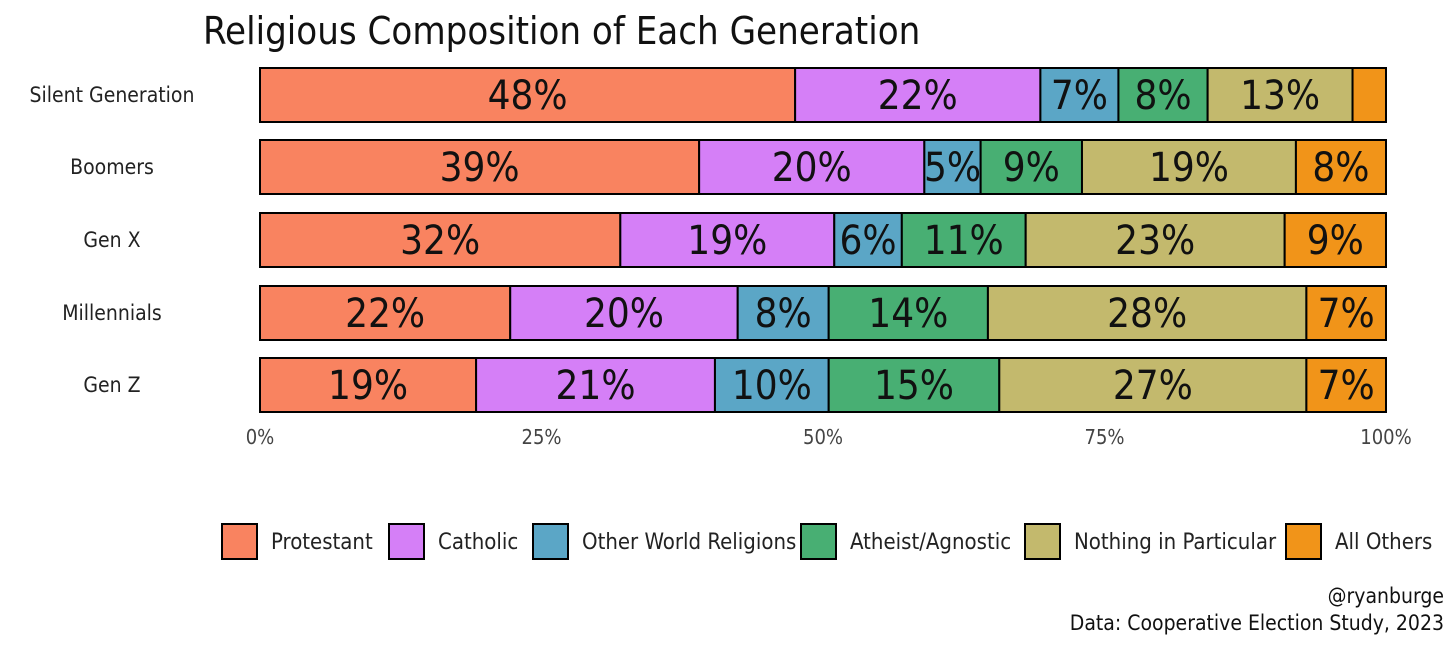 This screenshot has width=1456, height=647. I want to click on bar-value-label: 14%, so click(908, 314).